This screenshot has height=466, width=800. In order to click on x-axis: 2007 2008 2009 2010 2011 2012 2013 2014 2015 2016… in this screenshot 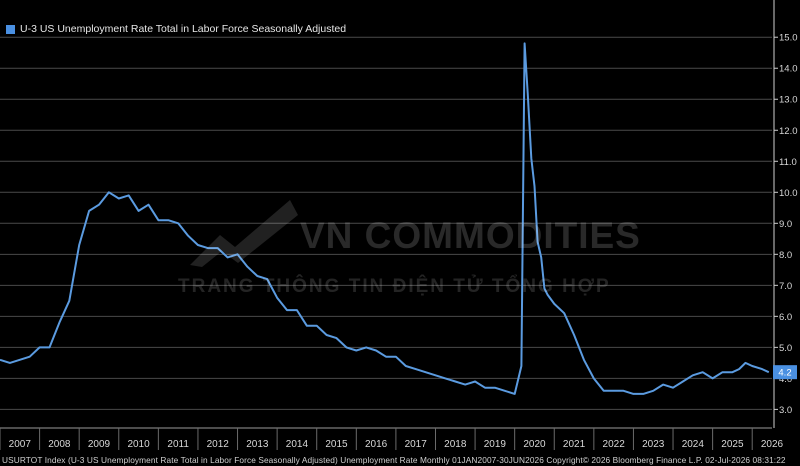, I will do `click(392, 438)`.